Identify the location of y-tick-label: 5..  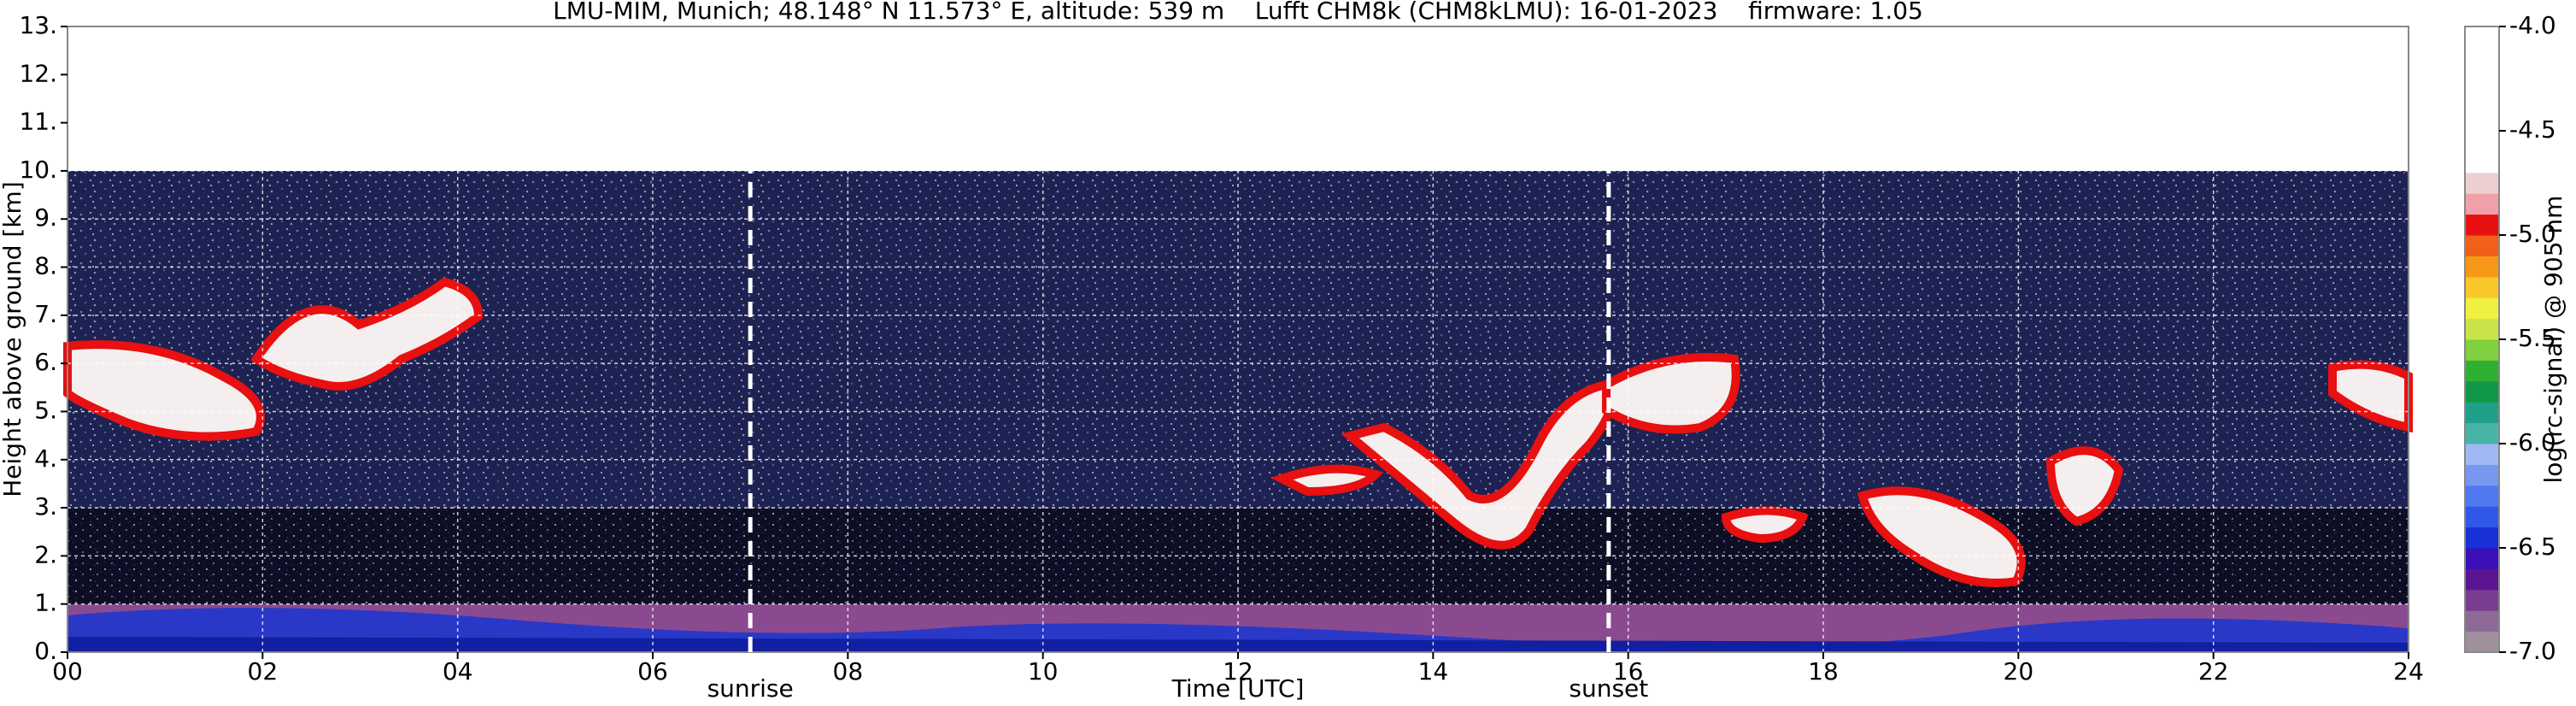
(45, 410).